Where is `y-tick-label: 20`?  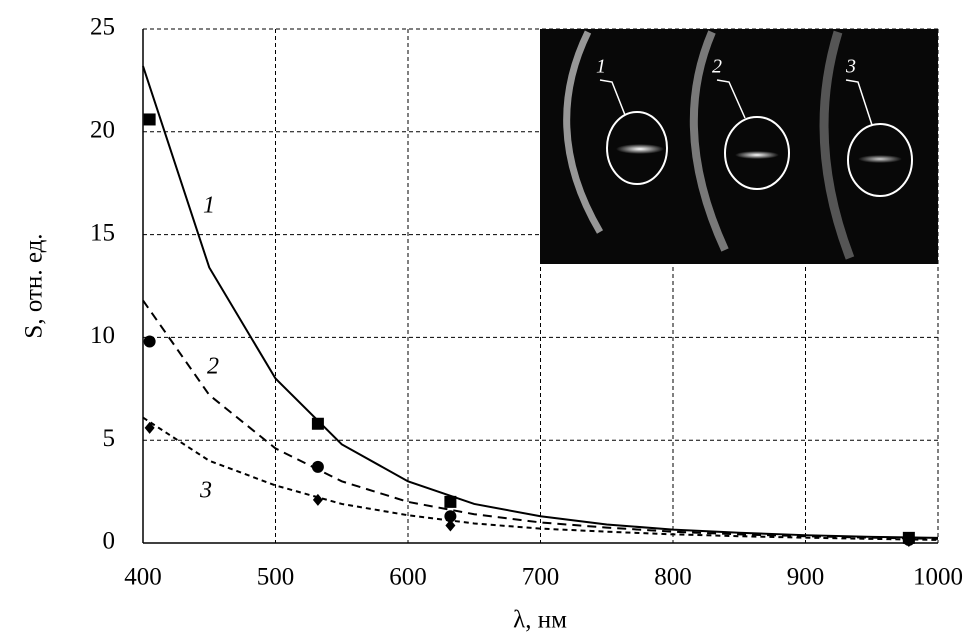 y-tick-label: 20 is located at coordinates (102, 130).